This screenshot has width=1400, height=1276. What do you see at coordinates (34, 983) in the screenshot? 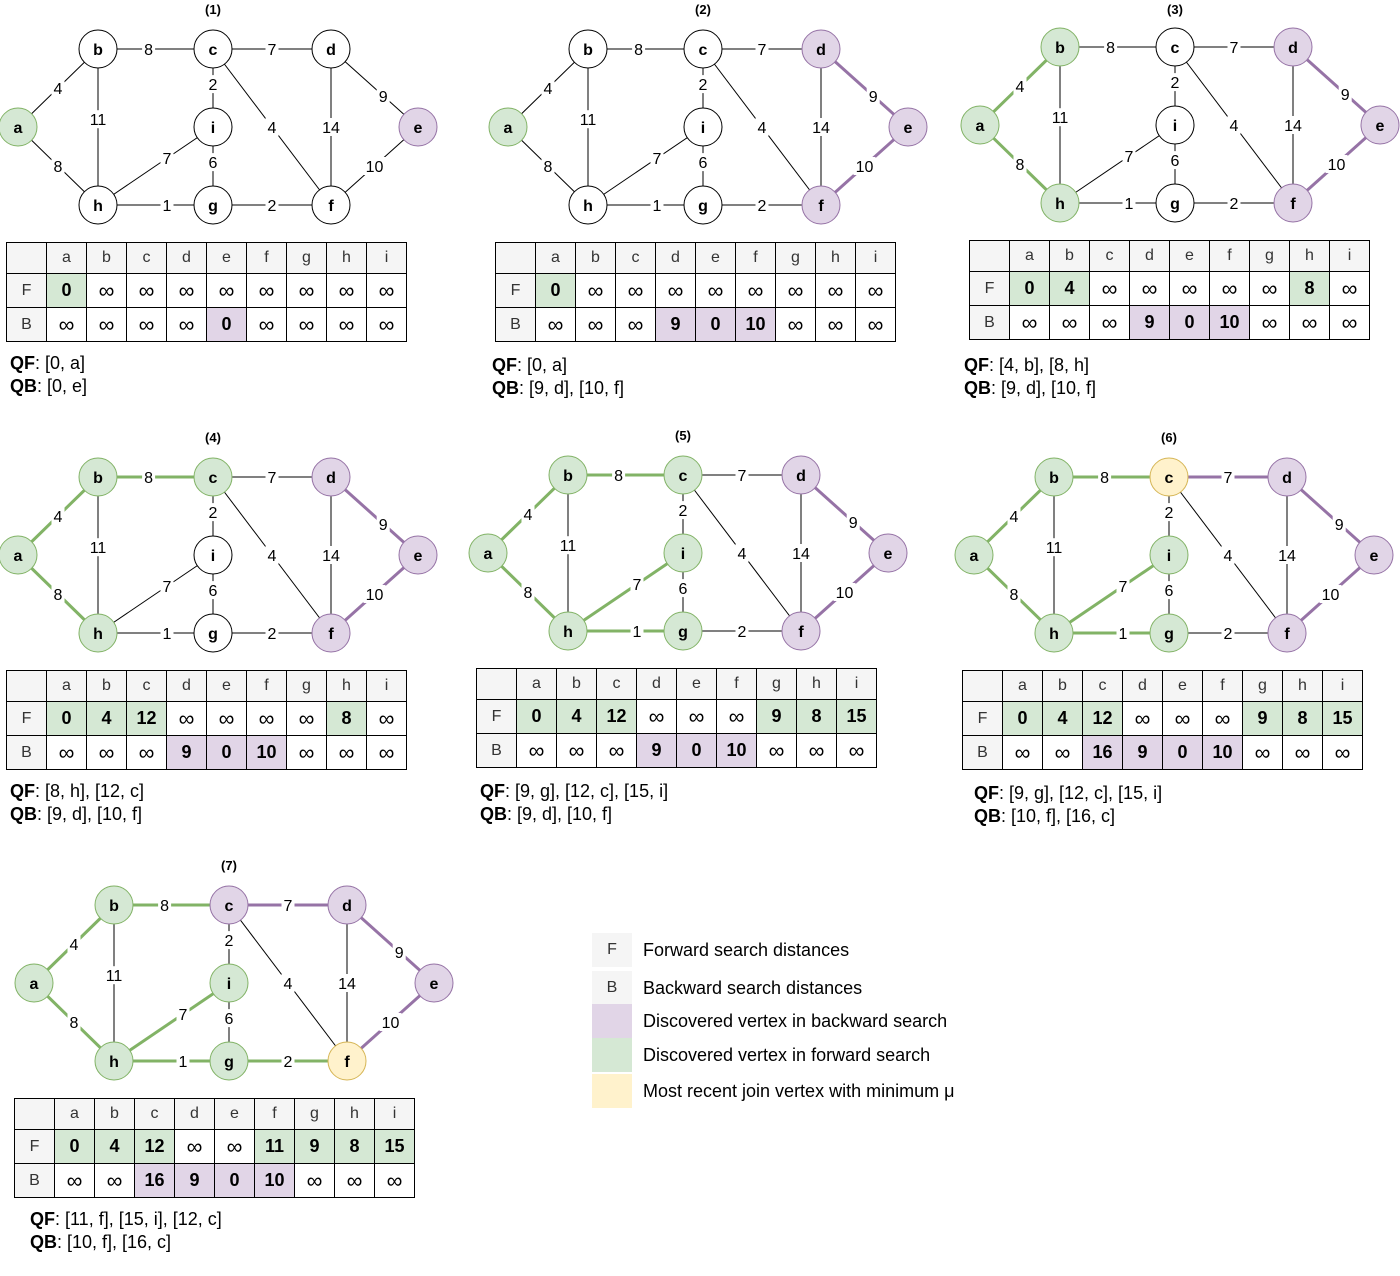
I see `vertex-a` at bounding box center [34, 983].